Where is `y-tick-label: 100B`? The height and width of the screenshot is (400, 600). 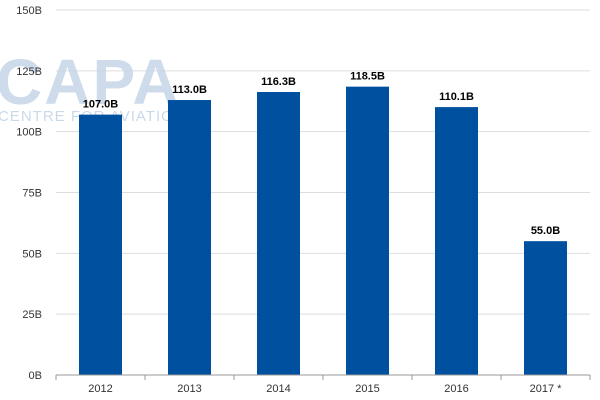 y-tick-label: 100B is located at coordinates (29, 133).